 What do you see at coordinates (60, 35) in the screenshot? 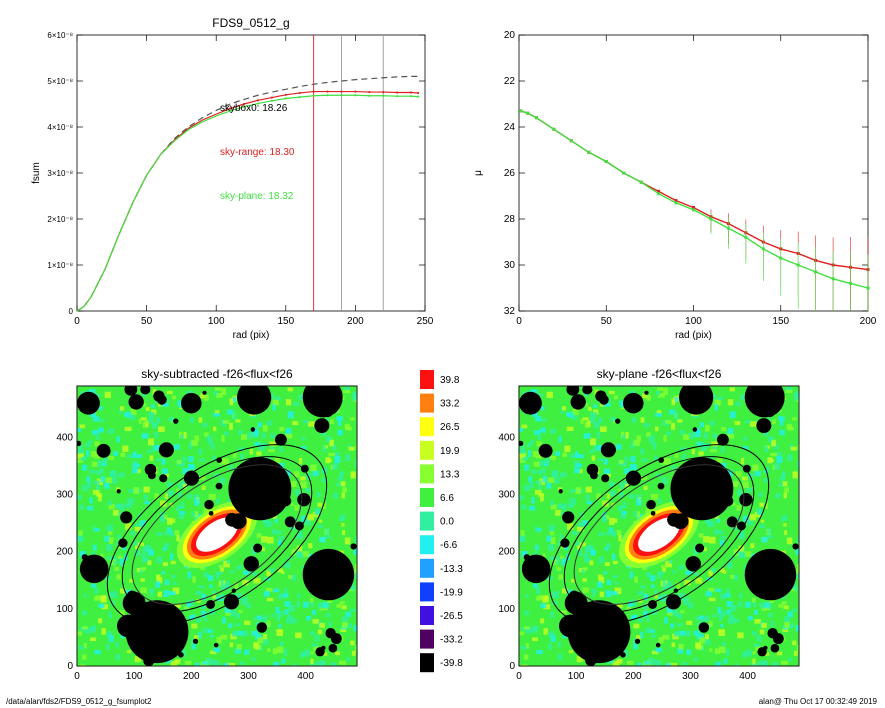
I see `y-tick-label: 6×10⁻⁸` at bounding box center [60, 35].